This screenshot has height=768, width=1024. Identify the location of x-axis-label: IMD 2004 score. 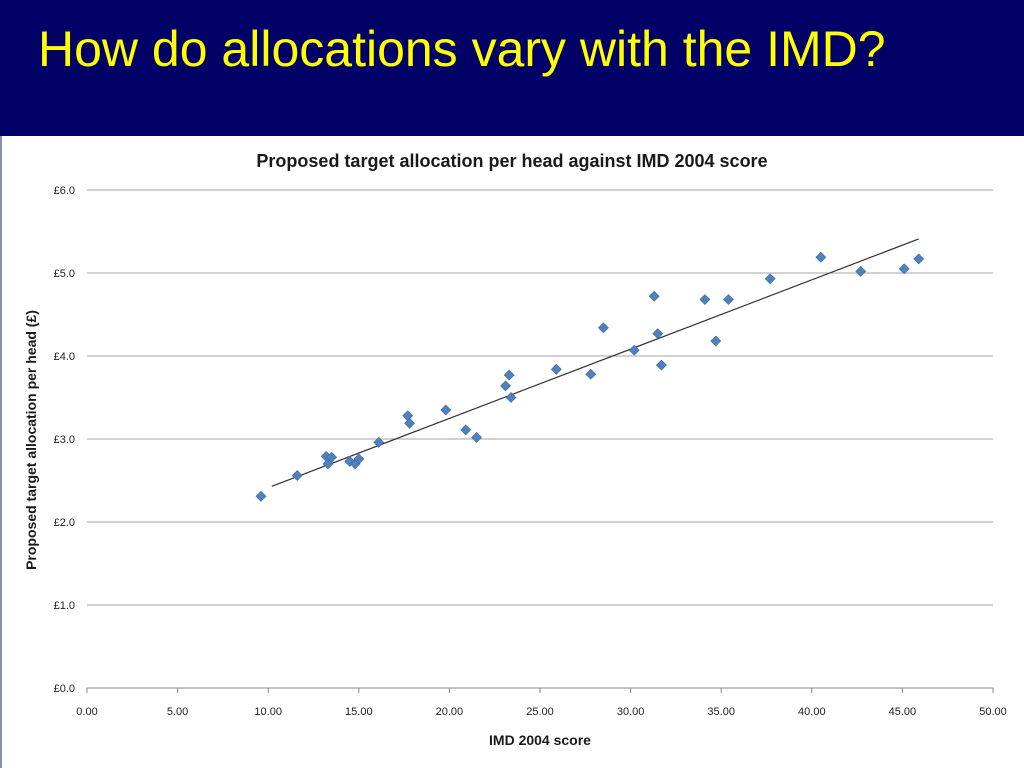
(540, 740).